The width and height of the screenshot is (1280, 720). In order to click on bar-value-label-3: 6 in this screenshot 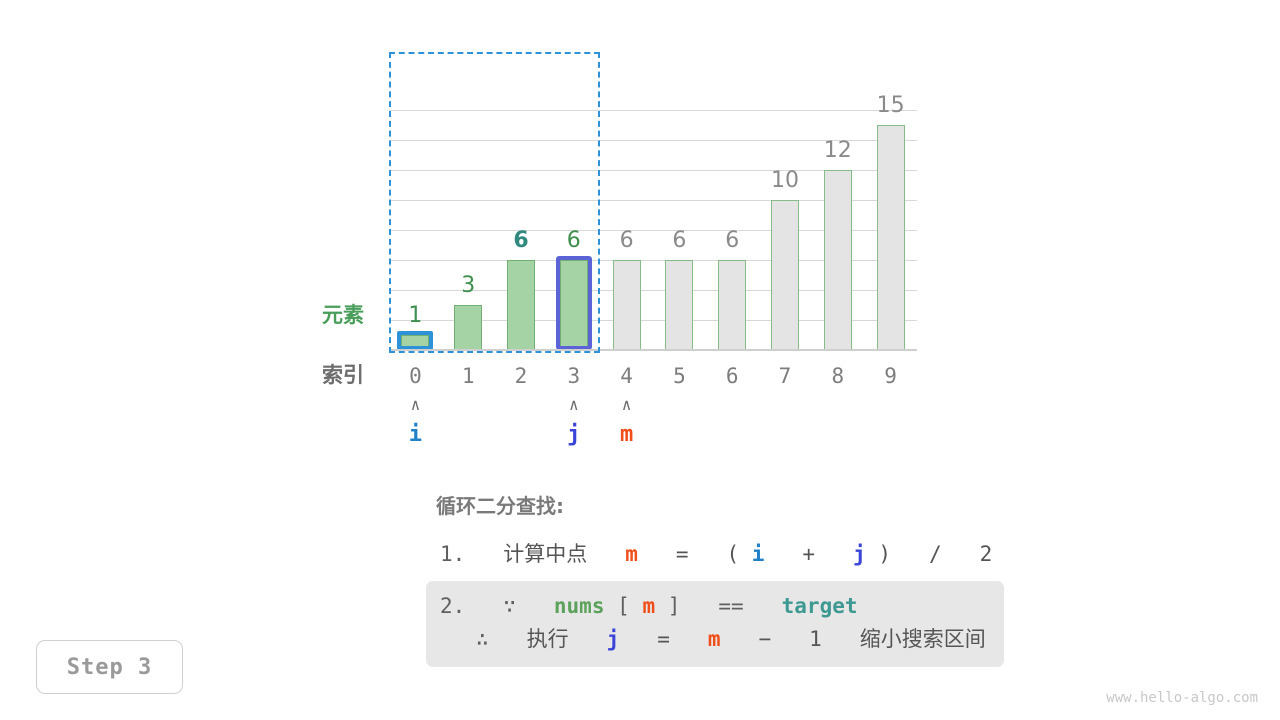, I will do `click(573, 240)`.